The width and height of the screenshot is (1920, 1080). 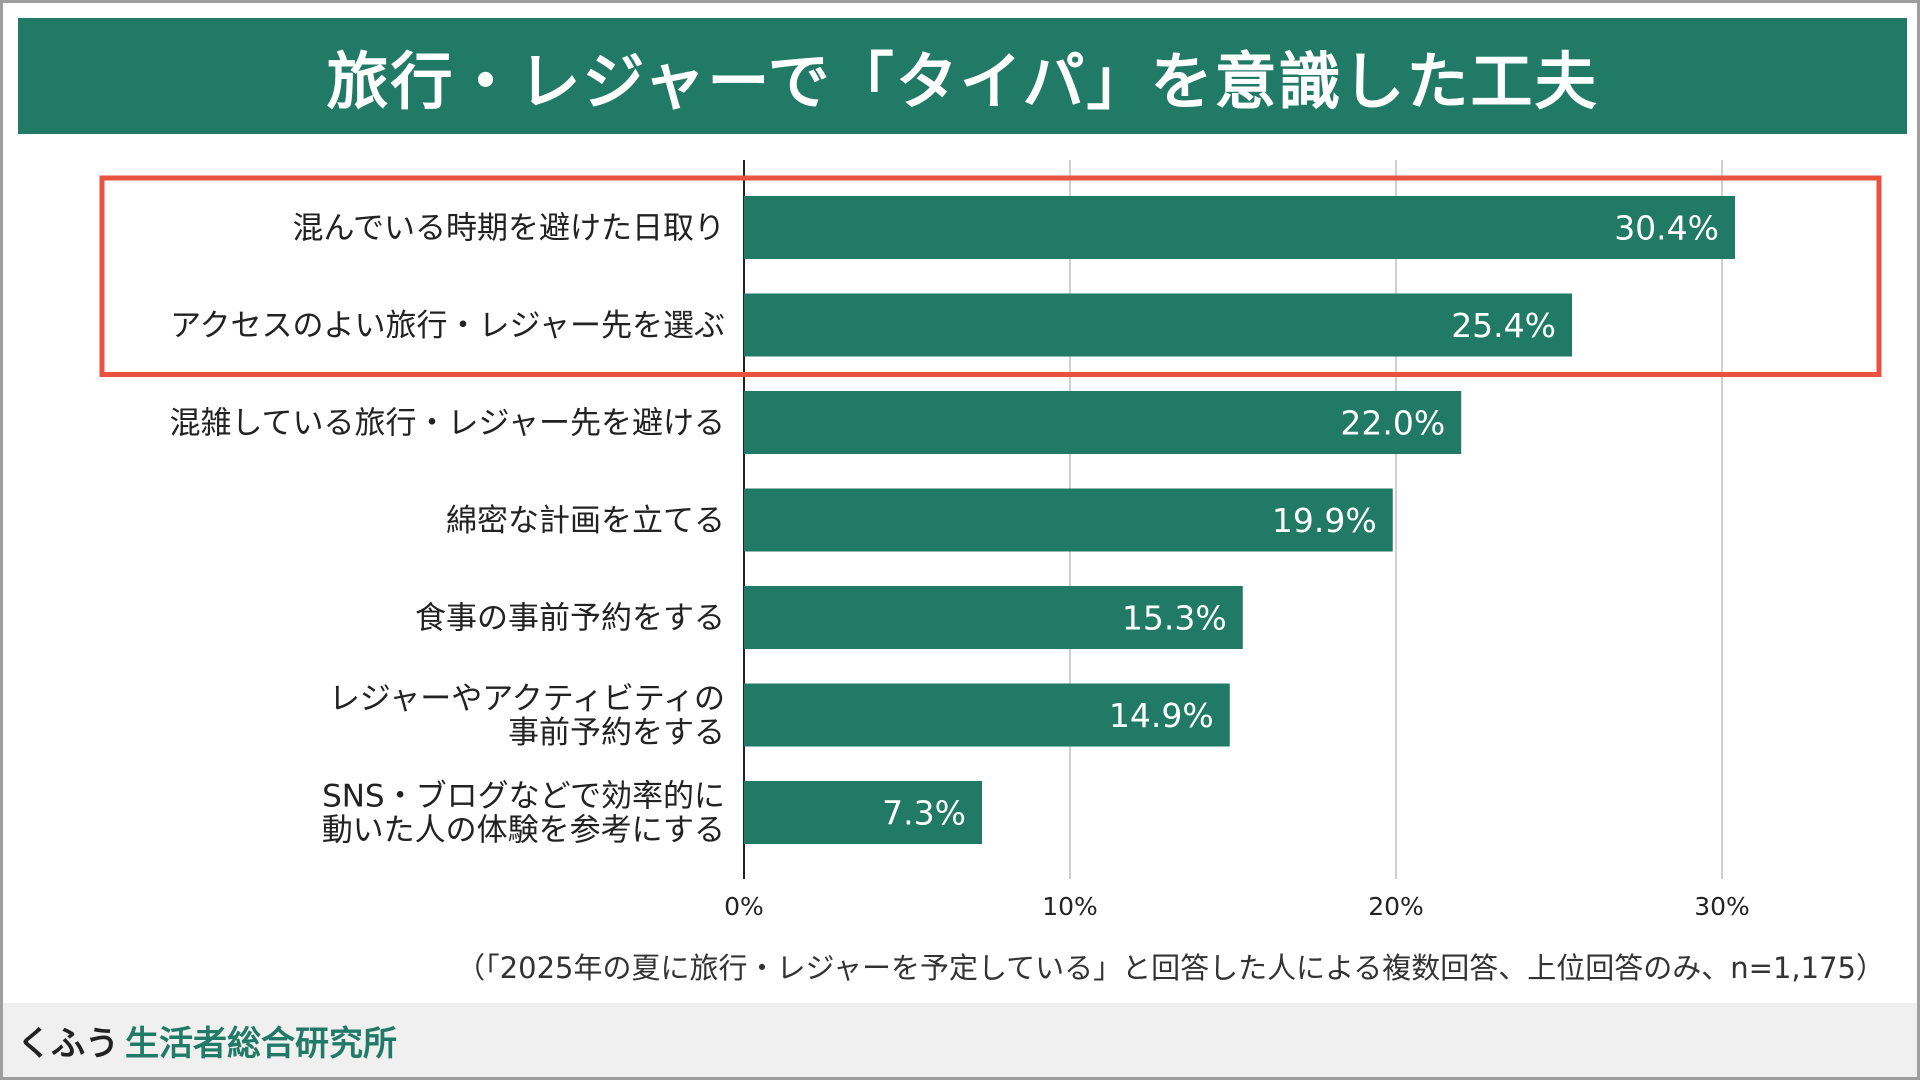 What do you see at coordinates (261, 1043) in the screenshot?
I see `brand-name: 生活者総合研究所` at bounding box center [261, 1043].